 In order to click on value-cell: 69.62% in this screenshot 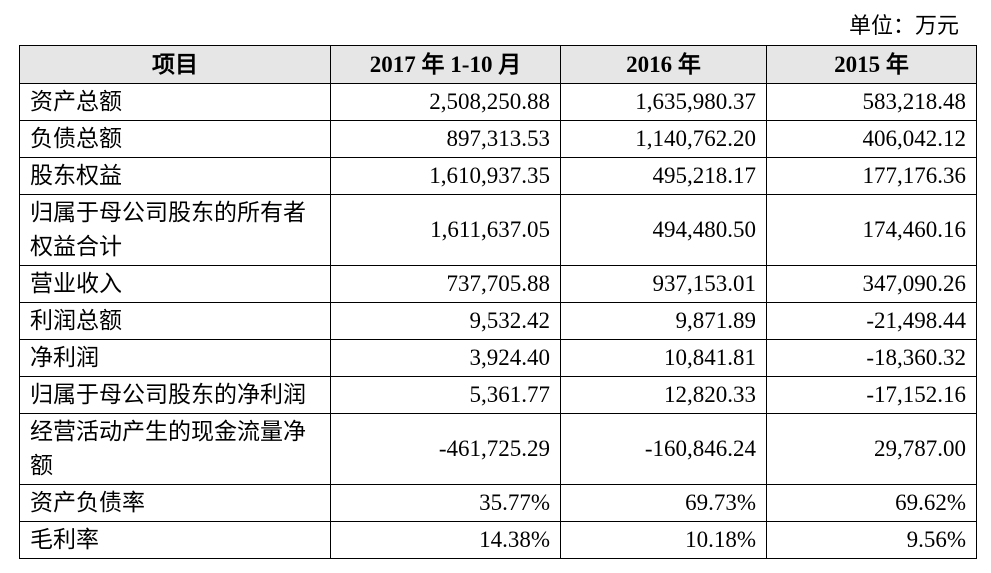, I will do `click(871, 503)`.